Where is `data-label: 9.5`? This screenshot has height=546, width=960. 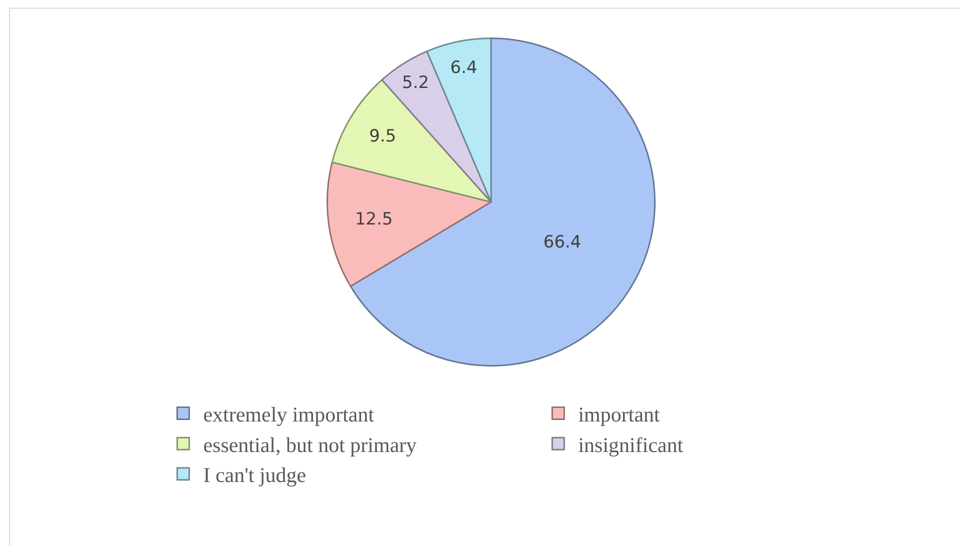
data-label: 9.5 is located at coordinates (382, 136).